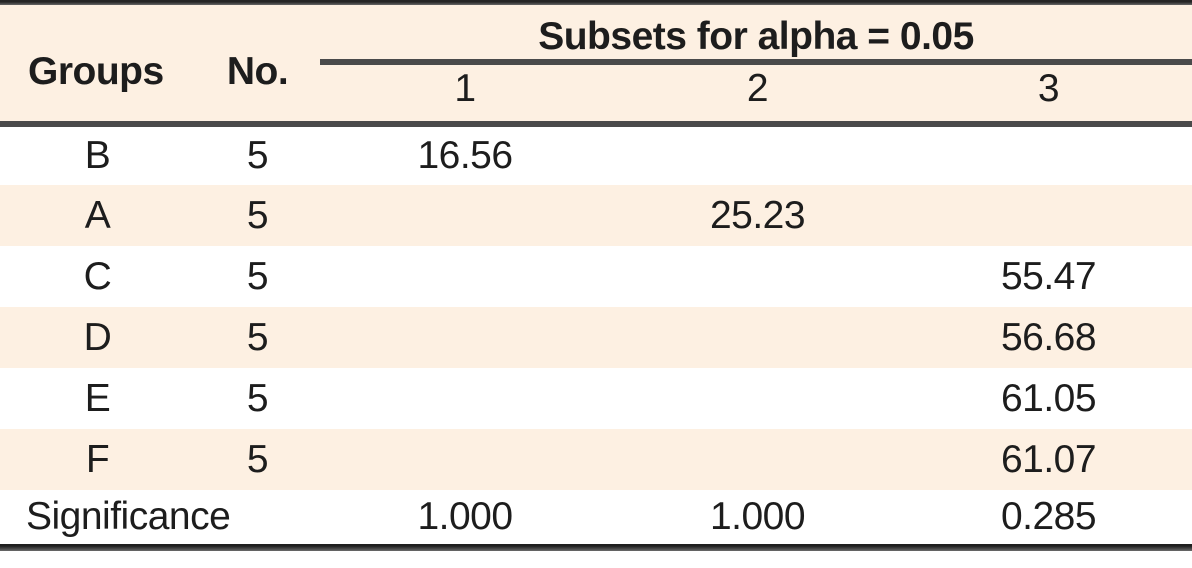 The image size is (1192, 568). What do you see at coordinates (1048, 337) in the screenshot?
I see `subset3-cell: 56.68` at bounding box center [1048, 337].